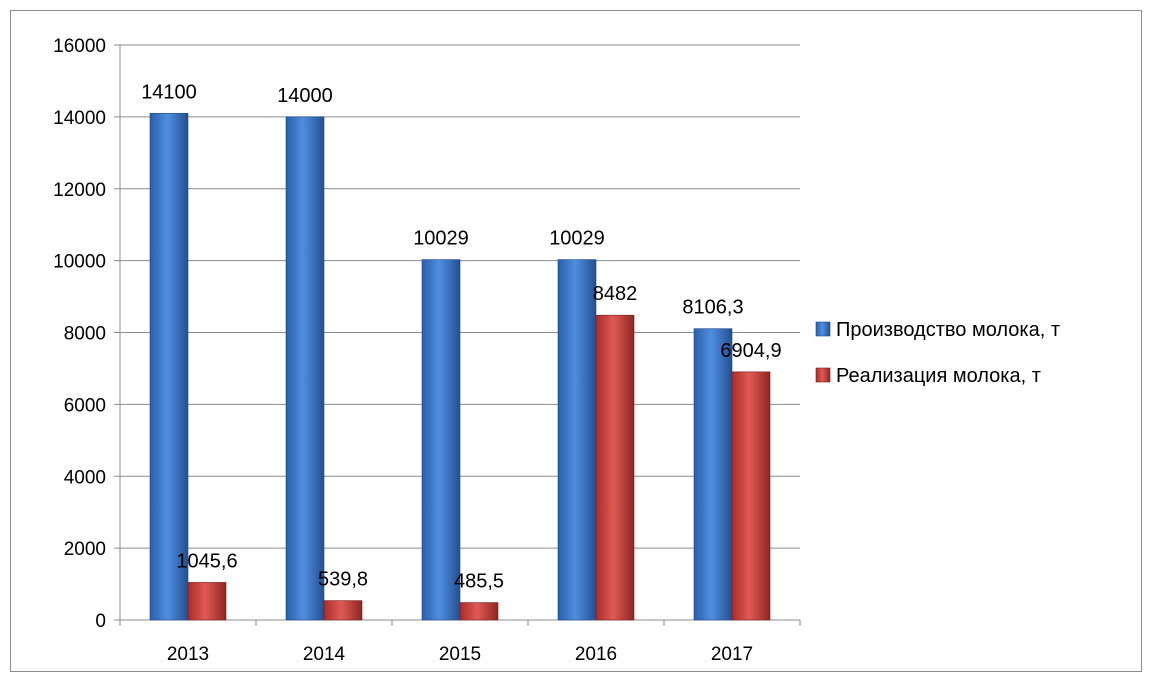 This screenshot has height=680, width=1154. I want to click on y-tick-label: 2000, so click(85, 549).